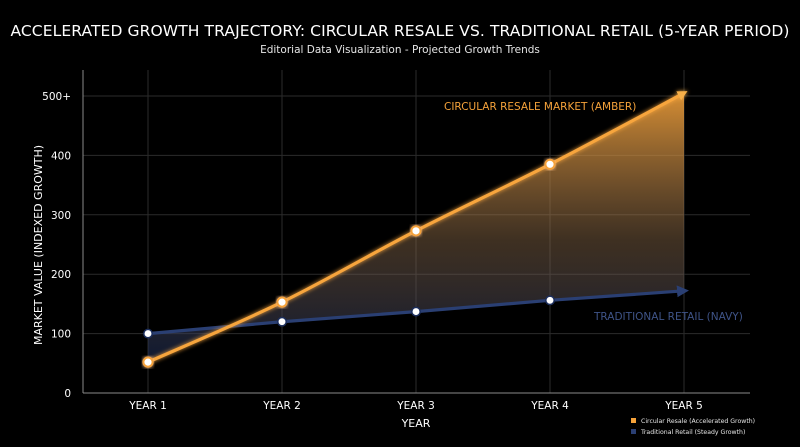 This screenshot has width=800, height=447. I want to click on y-tick-label: 100, so click(61, 335).